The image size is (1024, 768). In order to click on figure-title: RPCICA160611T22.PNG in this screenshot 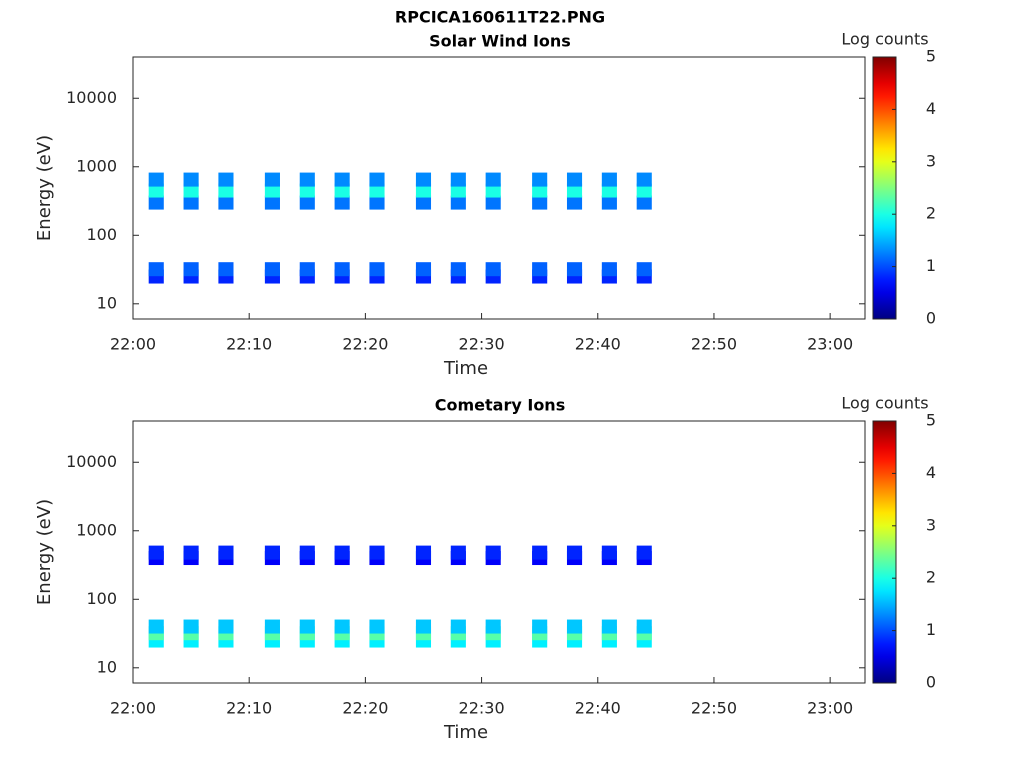, I will do `click(500, 17)`.